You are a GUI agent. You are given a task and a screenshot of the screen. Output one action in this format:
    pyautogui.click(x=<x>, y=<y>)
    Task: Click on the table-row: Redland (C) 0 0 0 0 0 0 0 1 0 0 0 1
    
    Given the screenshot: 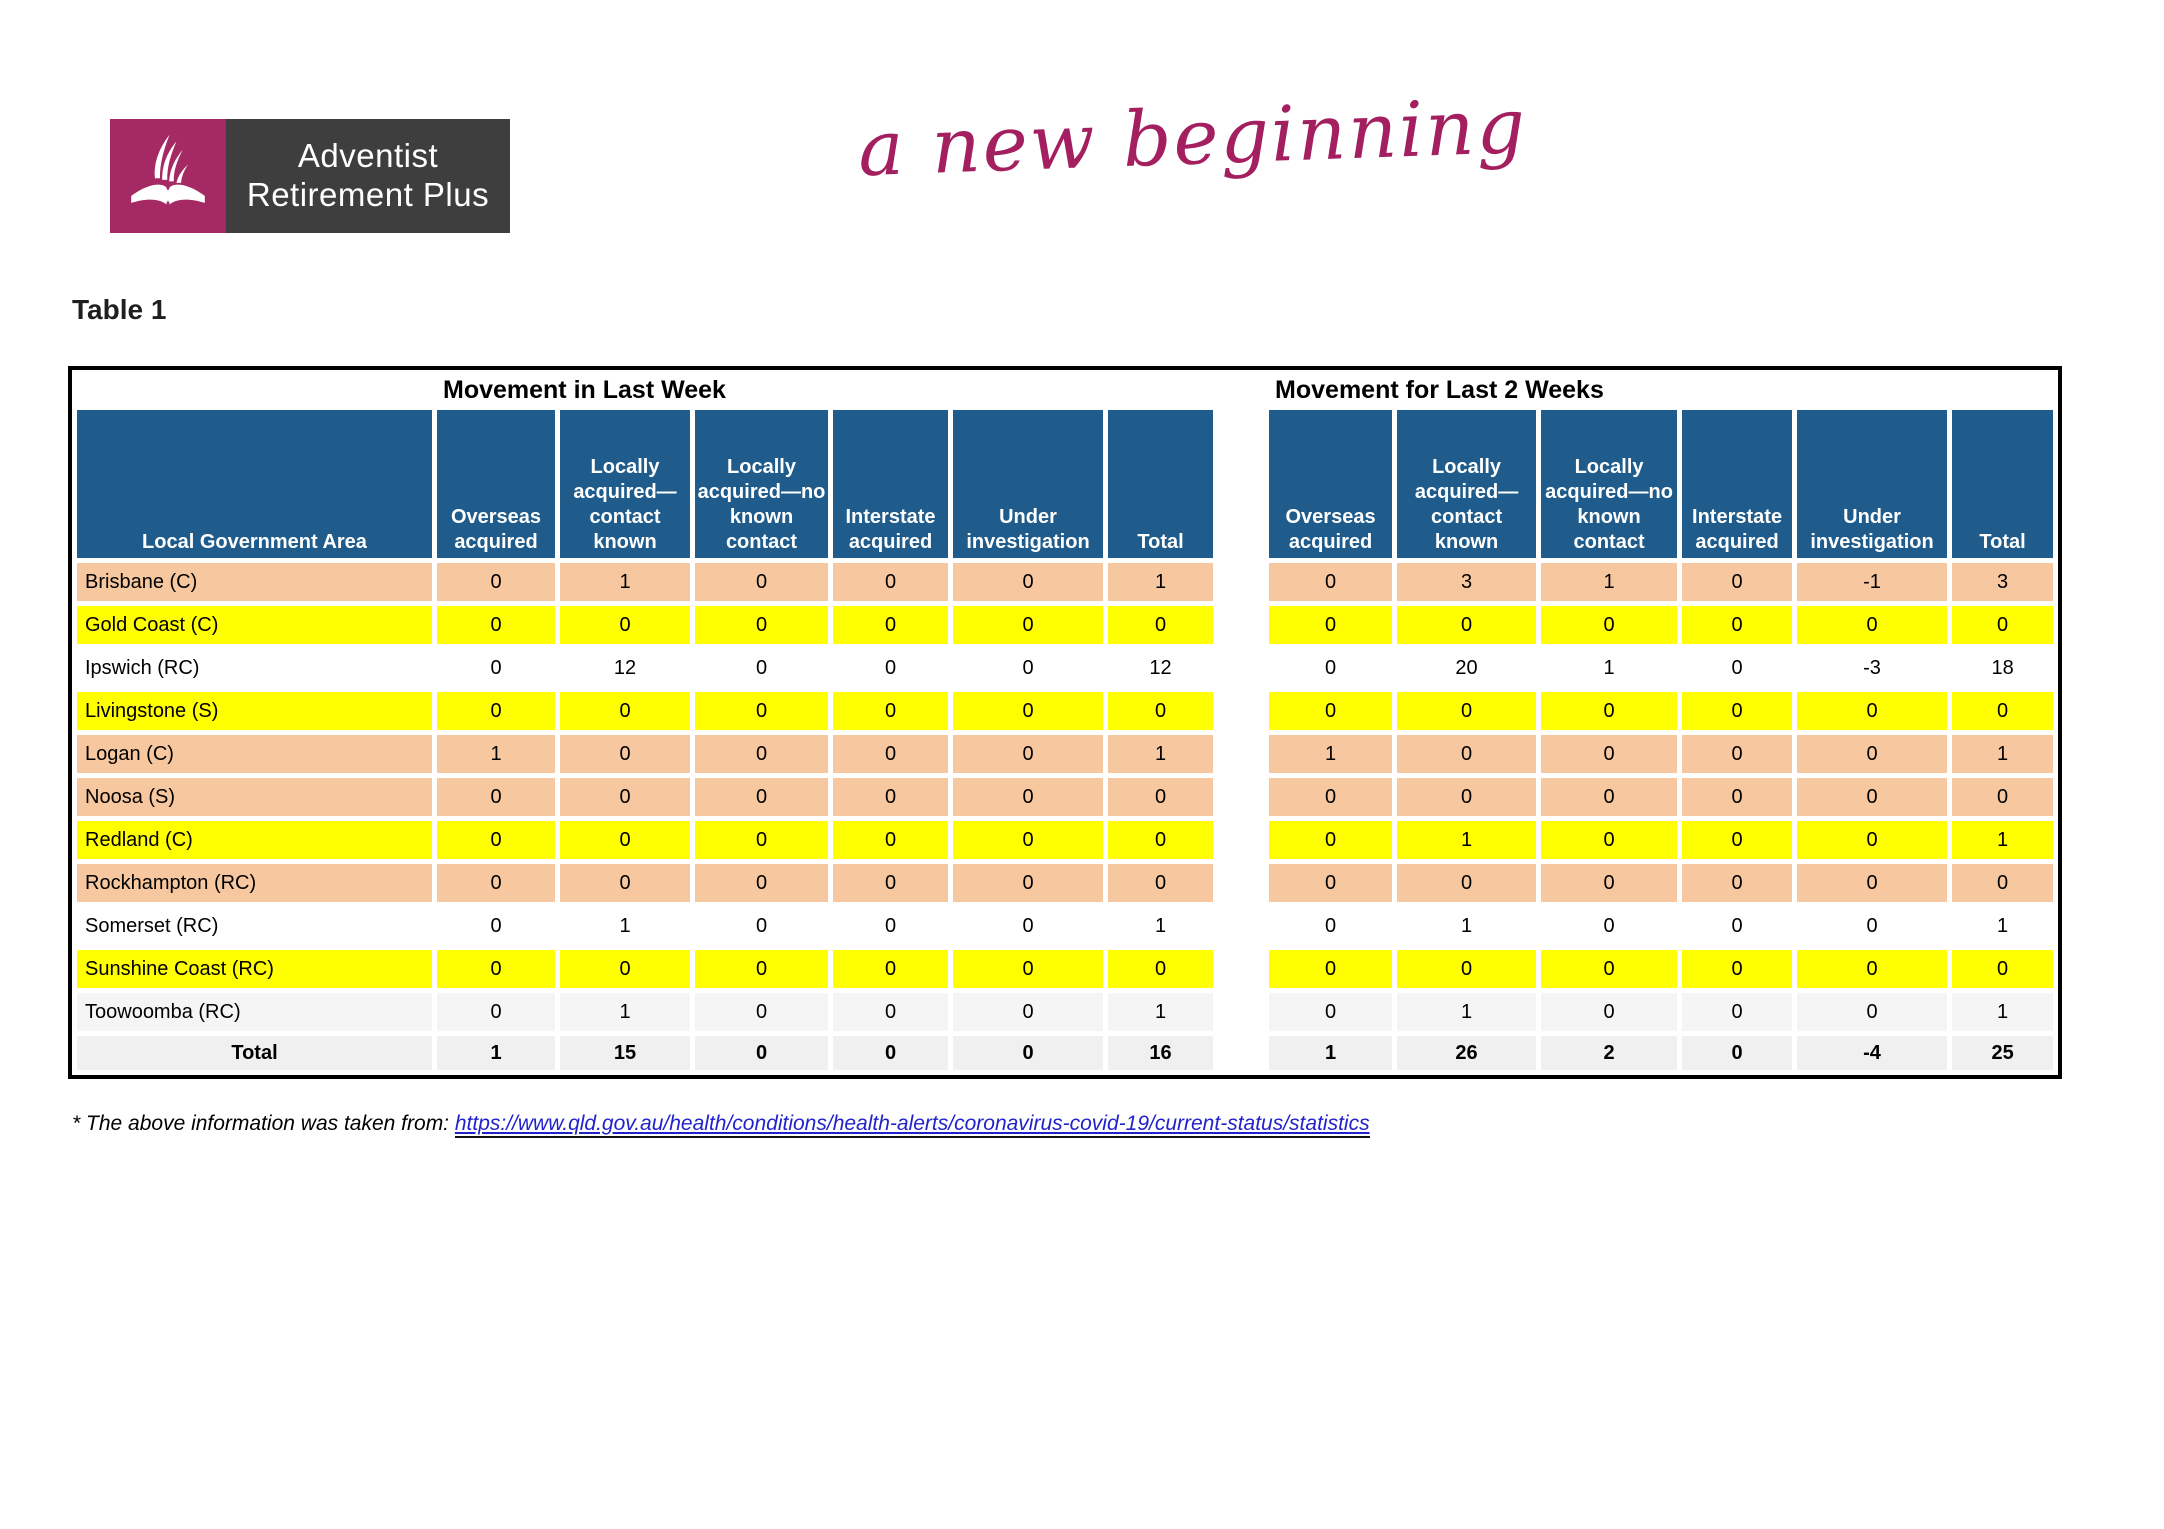 What is the action you would take?
    pyautogui.click(x=1065, y=840)
    